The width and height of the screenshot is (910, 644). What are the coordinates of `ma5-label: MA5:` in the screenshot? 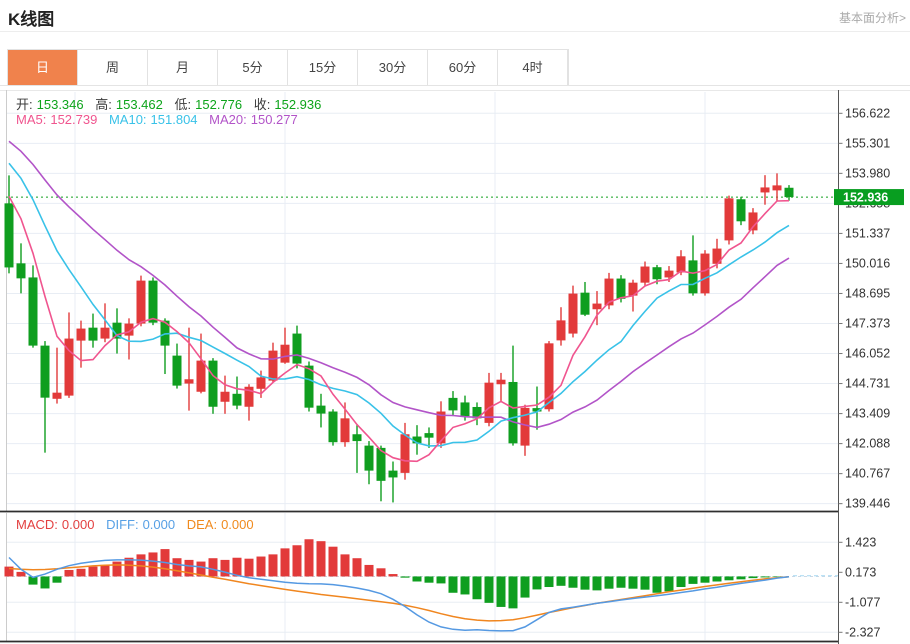 It's located at (31, 119).